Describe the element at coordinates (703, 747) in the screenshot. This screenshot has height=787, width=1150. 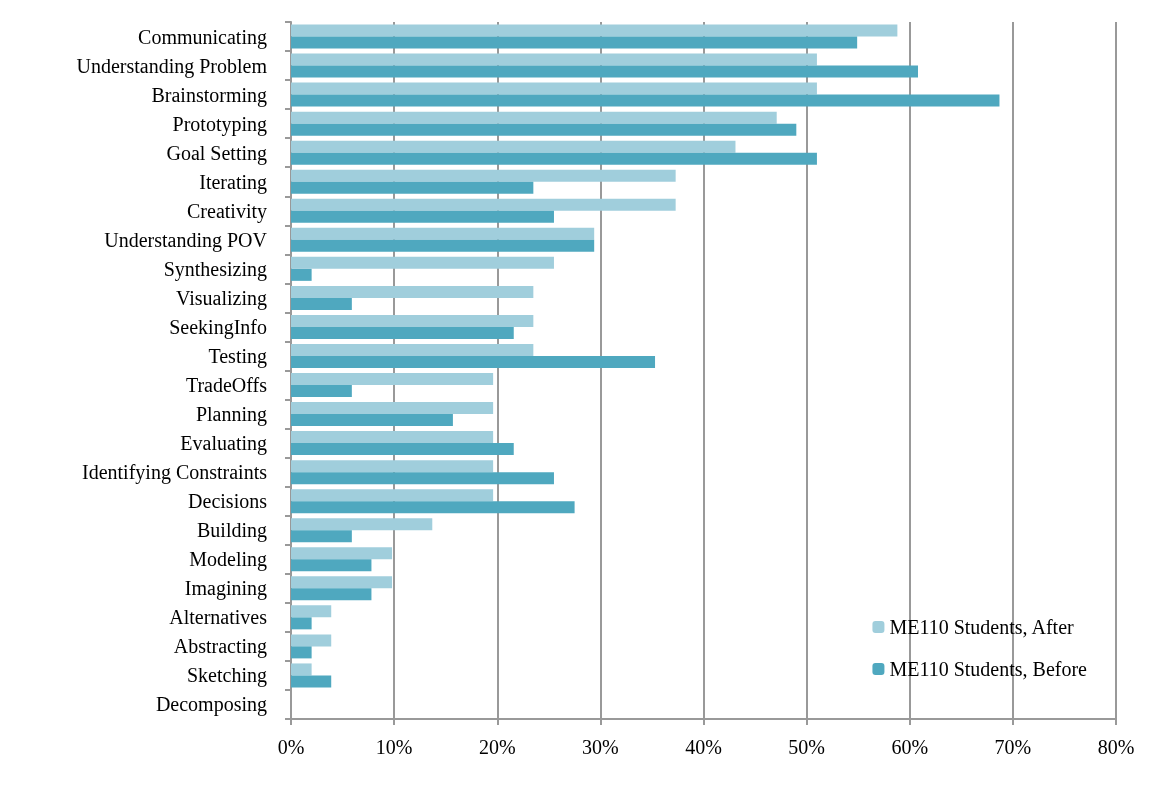
I see `x-tick-label: 40%` at that location.